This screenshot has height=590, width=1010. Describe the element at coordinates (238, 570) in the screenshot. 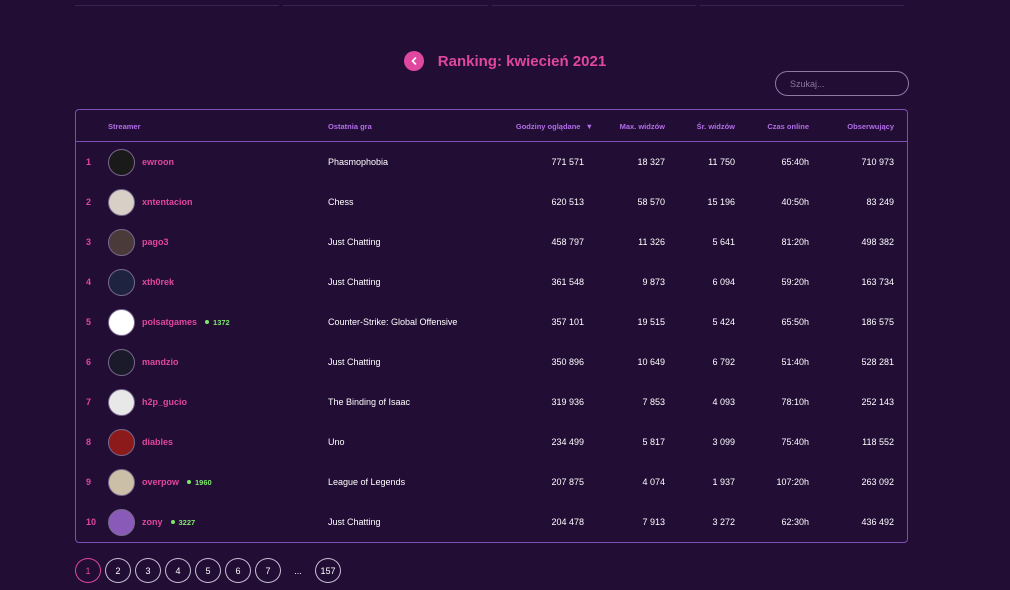

I see `page-button: 6` at that location.